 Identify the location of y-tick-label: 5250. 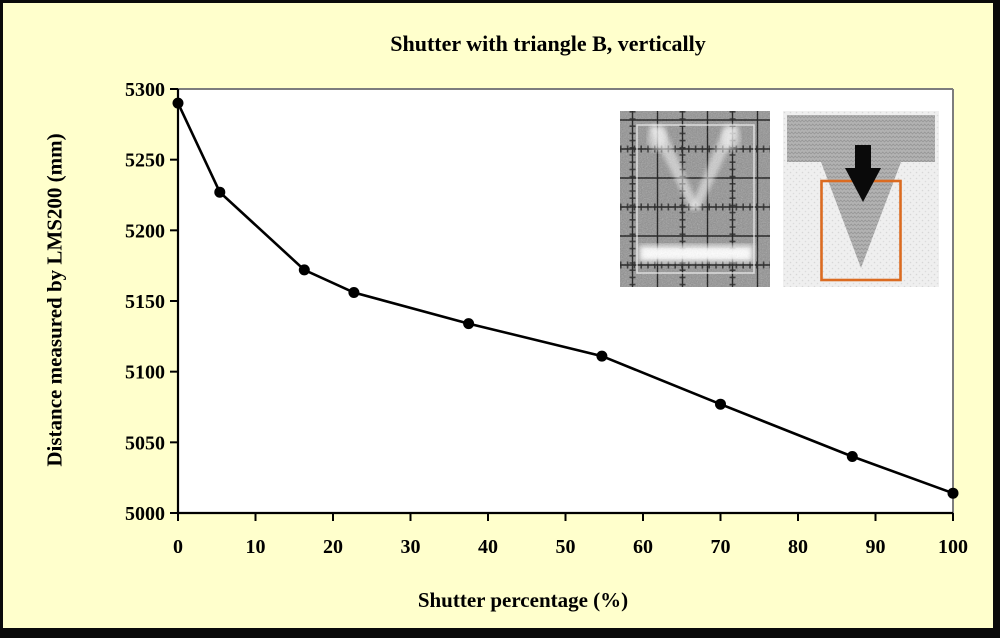
(145, 161).